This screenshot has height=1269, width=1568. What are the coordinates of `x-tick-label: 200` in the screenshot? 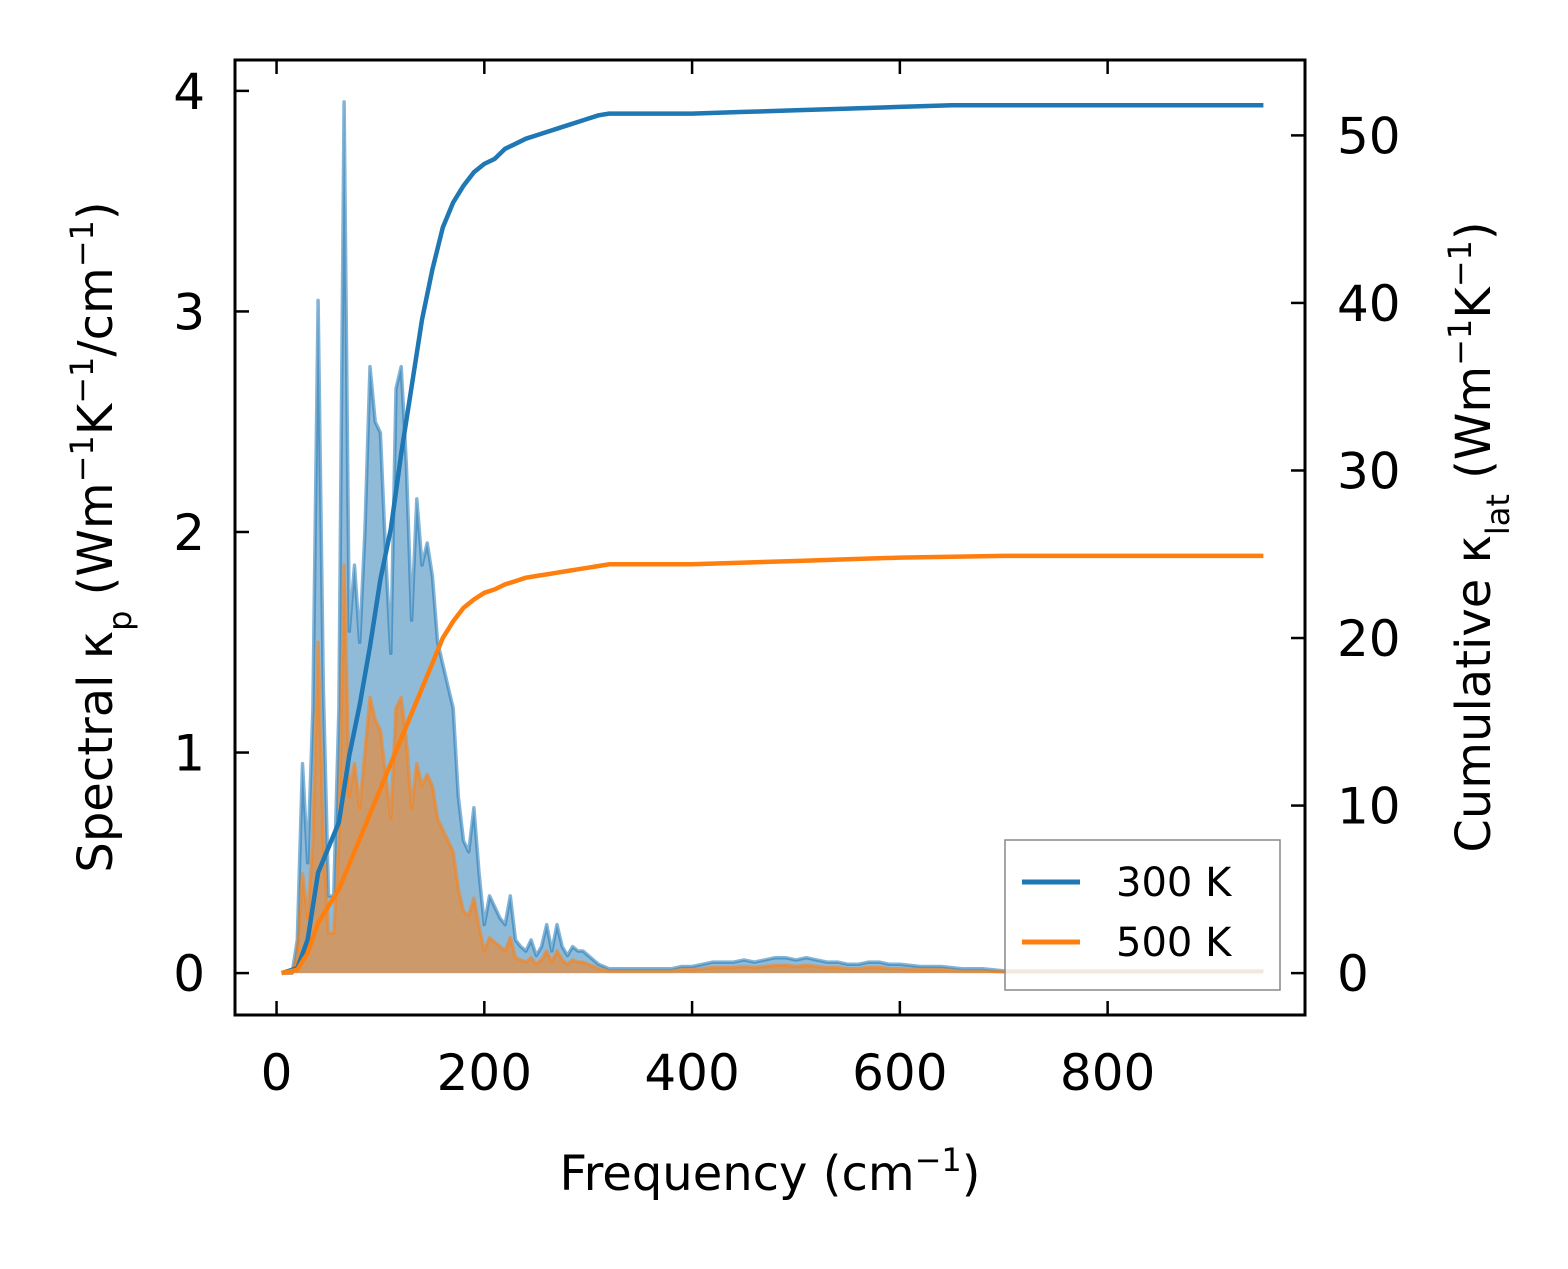 It's located at (484, 1073).